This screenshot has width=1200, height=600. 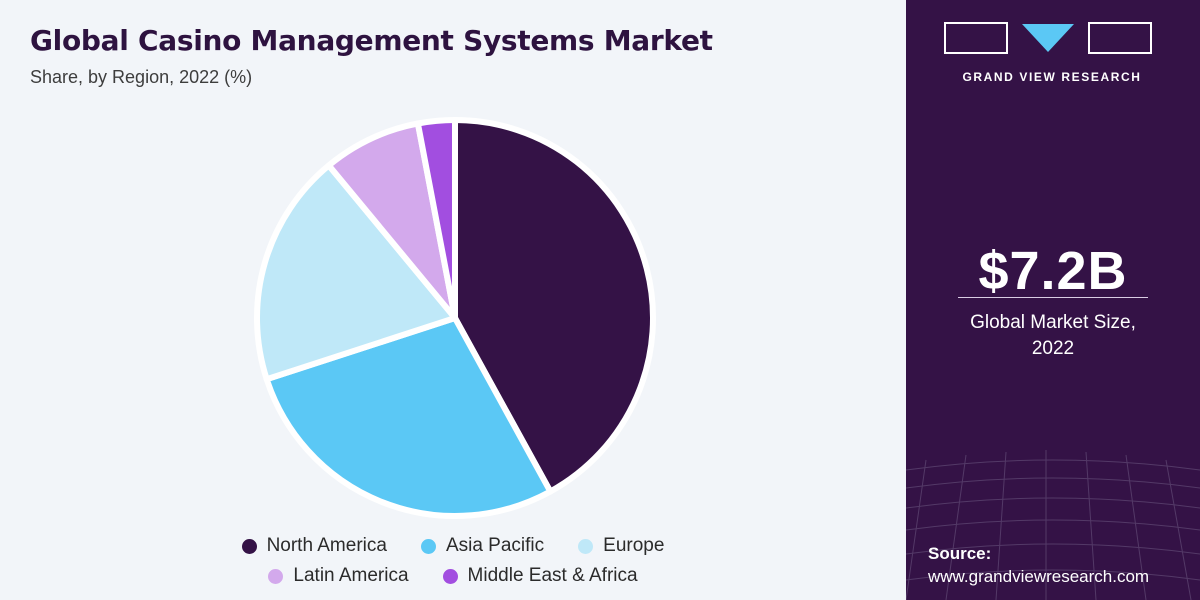 I want to click on brand-logo: GRAND VIEW RESEARCH, so click(x=1052, y=53).